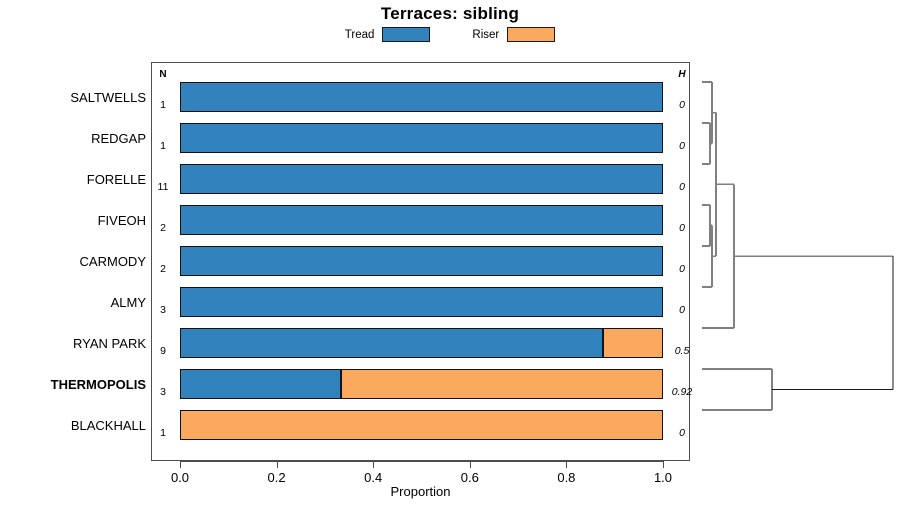 Image resolution: width=900 pixels, height=520 pixels. What do you see at coordinates (420, 491) in the screenshot?
I see `x-axis-title: Proportion` at bounding box center [420, 491].